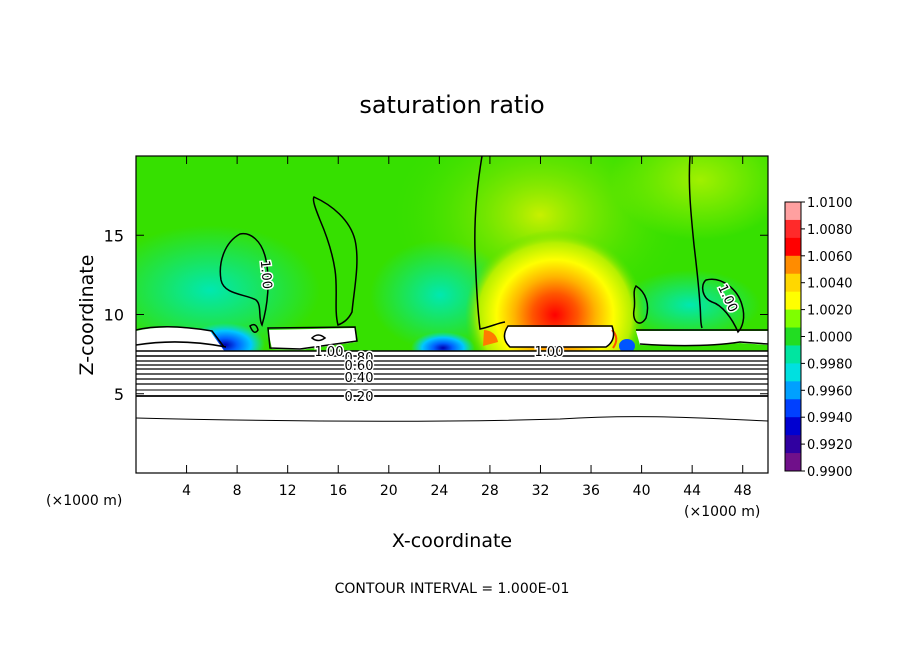 Image resolution: width=904 pixels, height=658 pixels. What do you see at coordinates (743, 491) in the screenshot?
I see `x-tick-label: 48` at bounding box center [743, 491].